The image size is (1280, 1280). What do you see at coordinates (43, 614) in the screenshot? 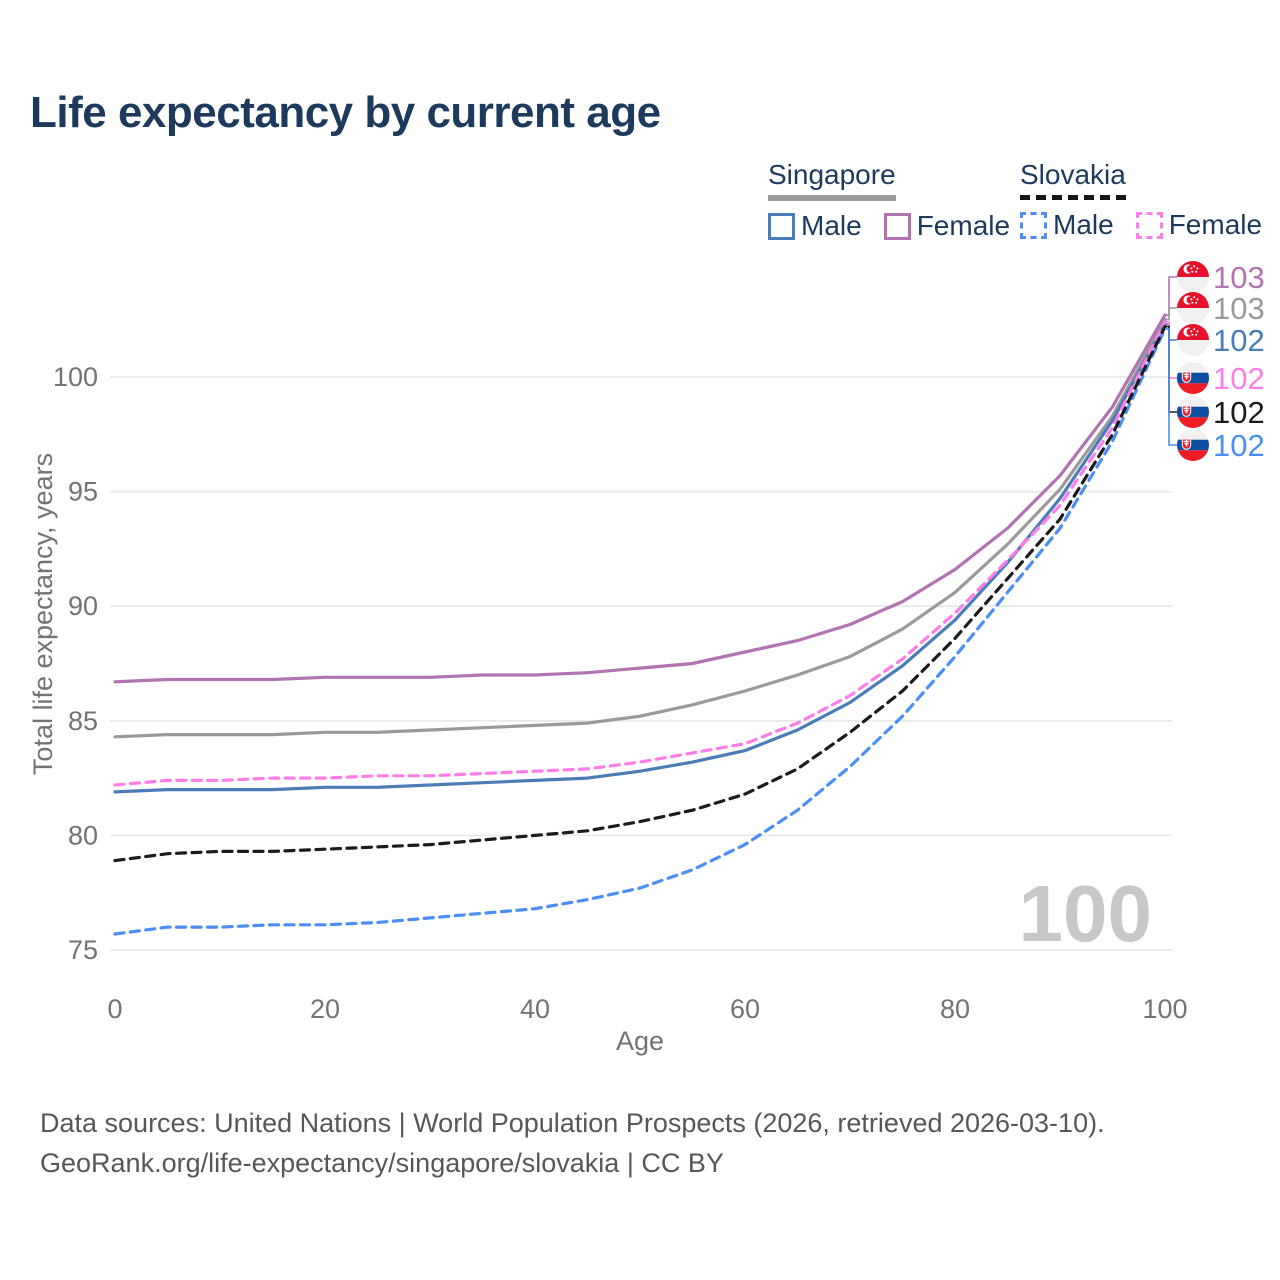
I see `y-axis-title: Total life expectancy, years` at bounding box center [43, 614].